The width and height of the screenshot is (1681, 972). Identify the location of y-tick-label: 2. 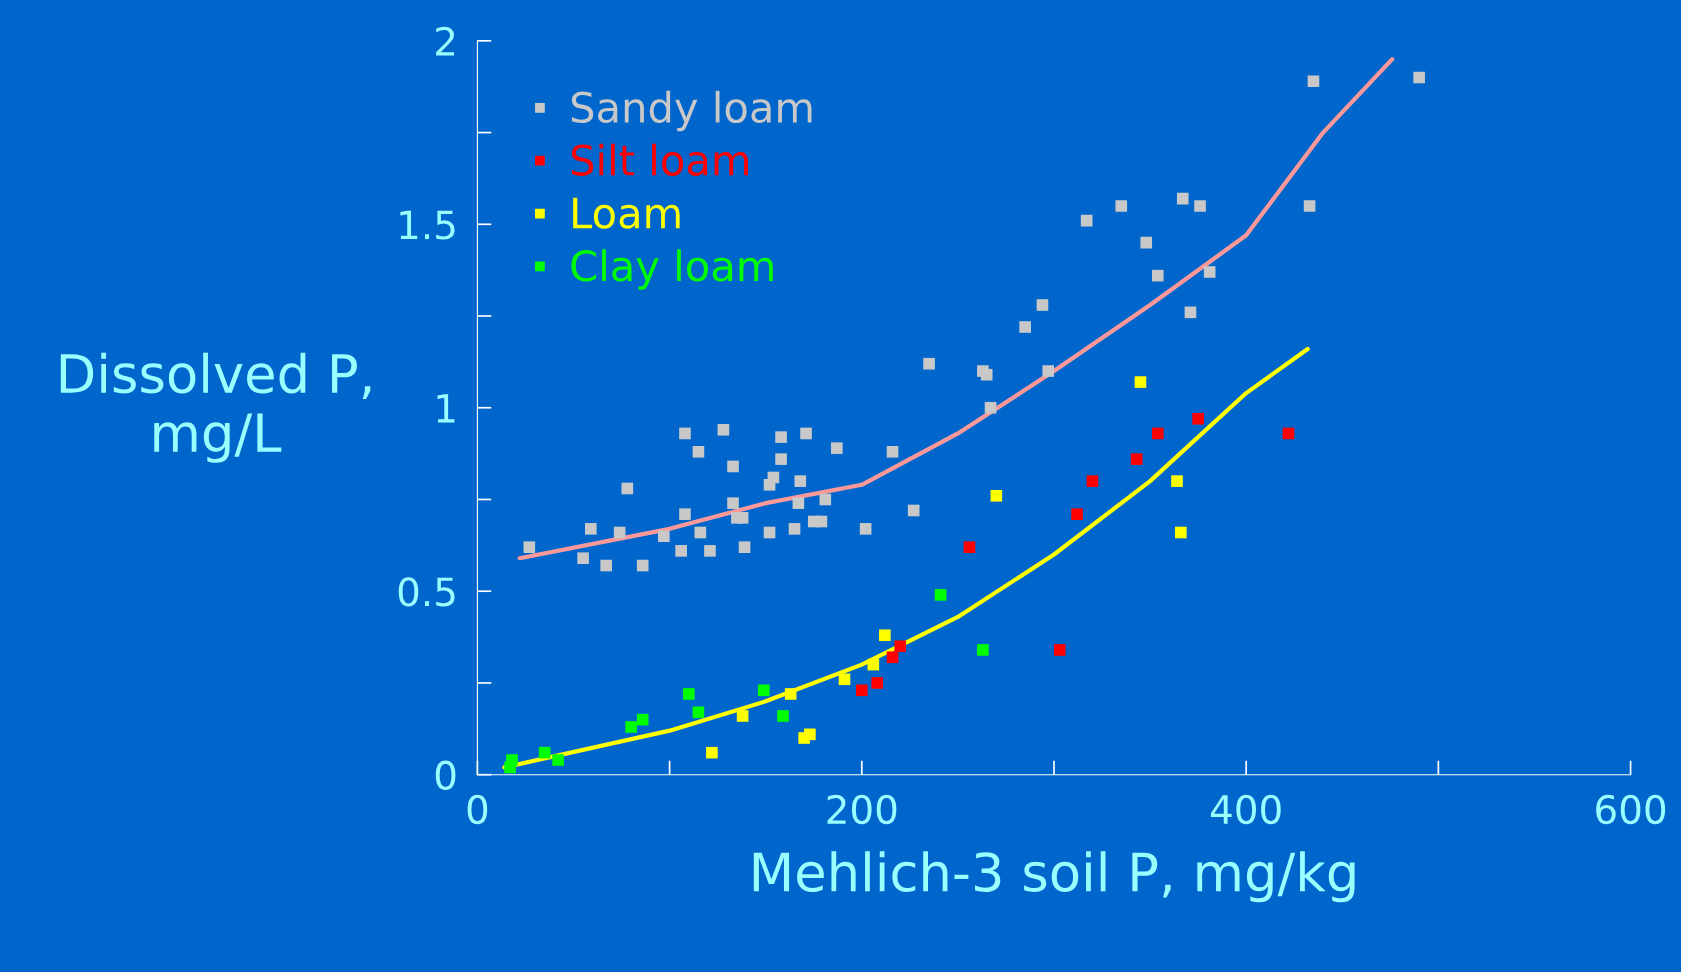
(445, 41).